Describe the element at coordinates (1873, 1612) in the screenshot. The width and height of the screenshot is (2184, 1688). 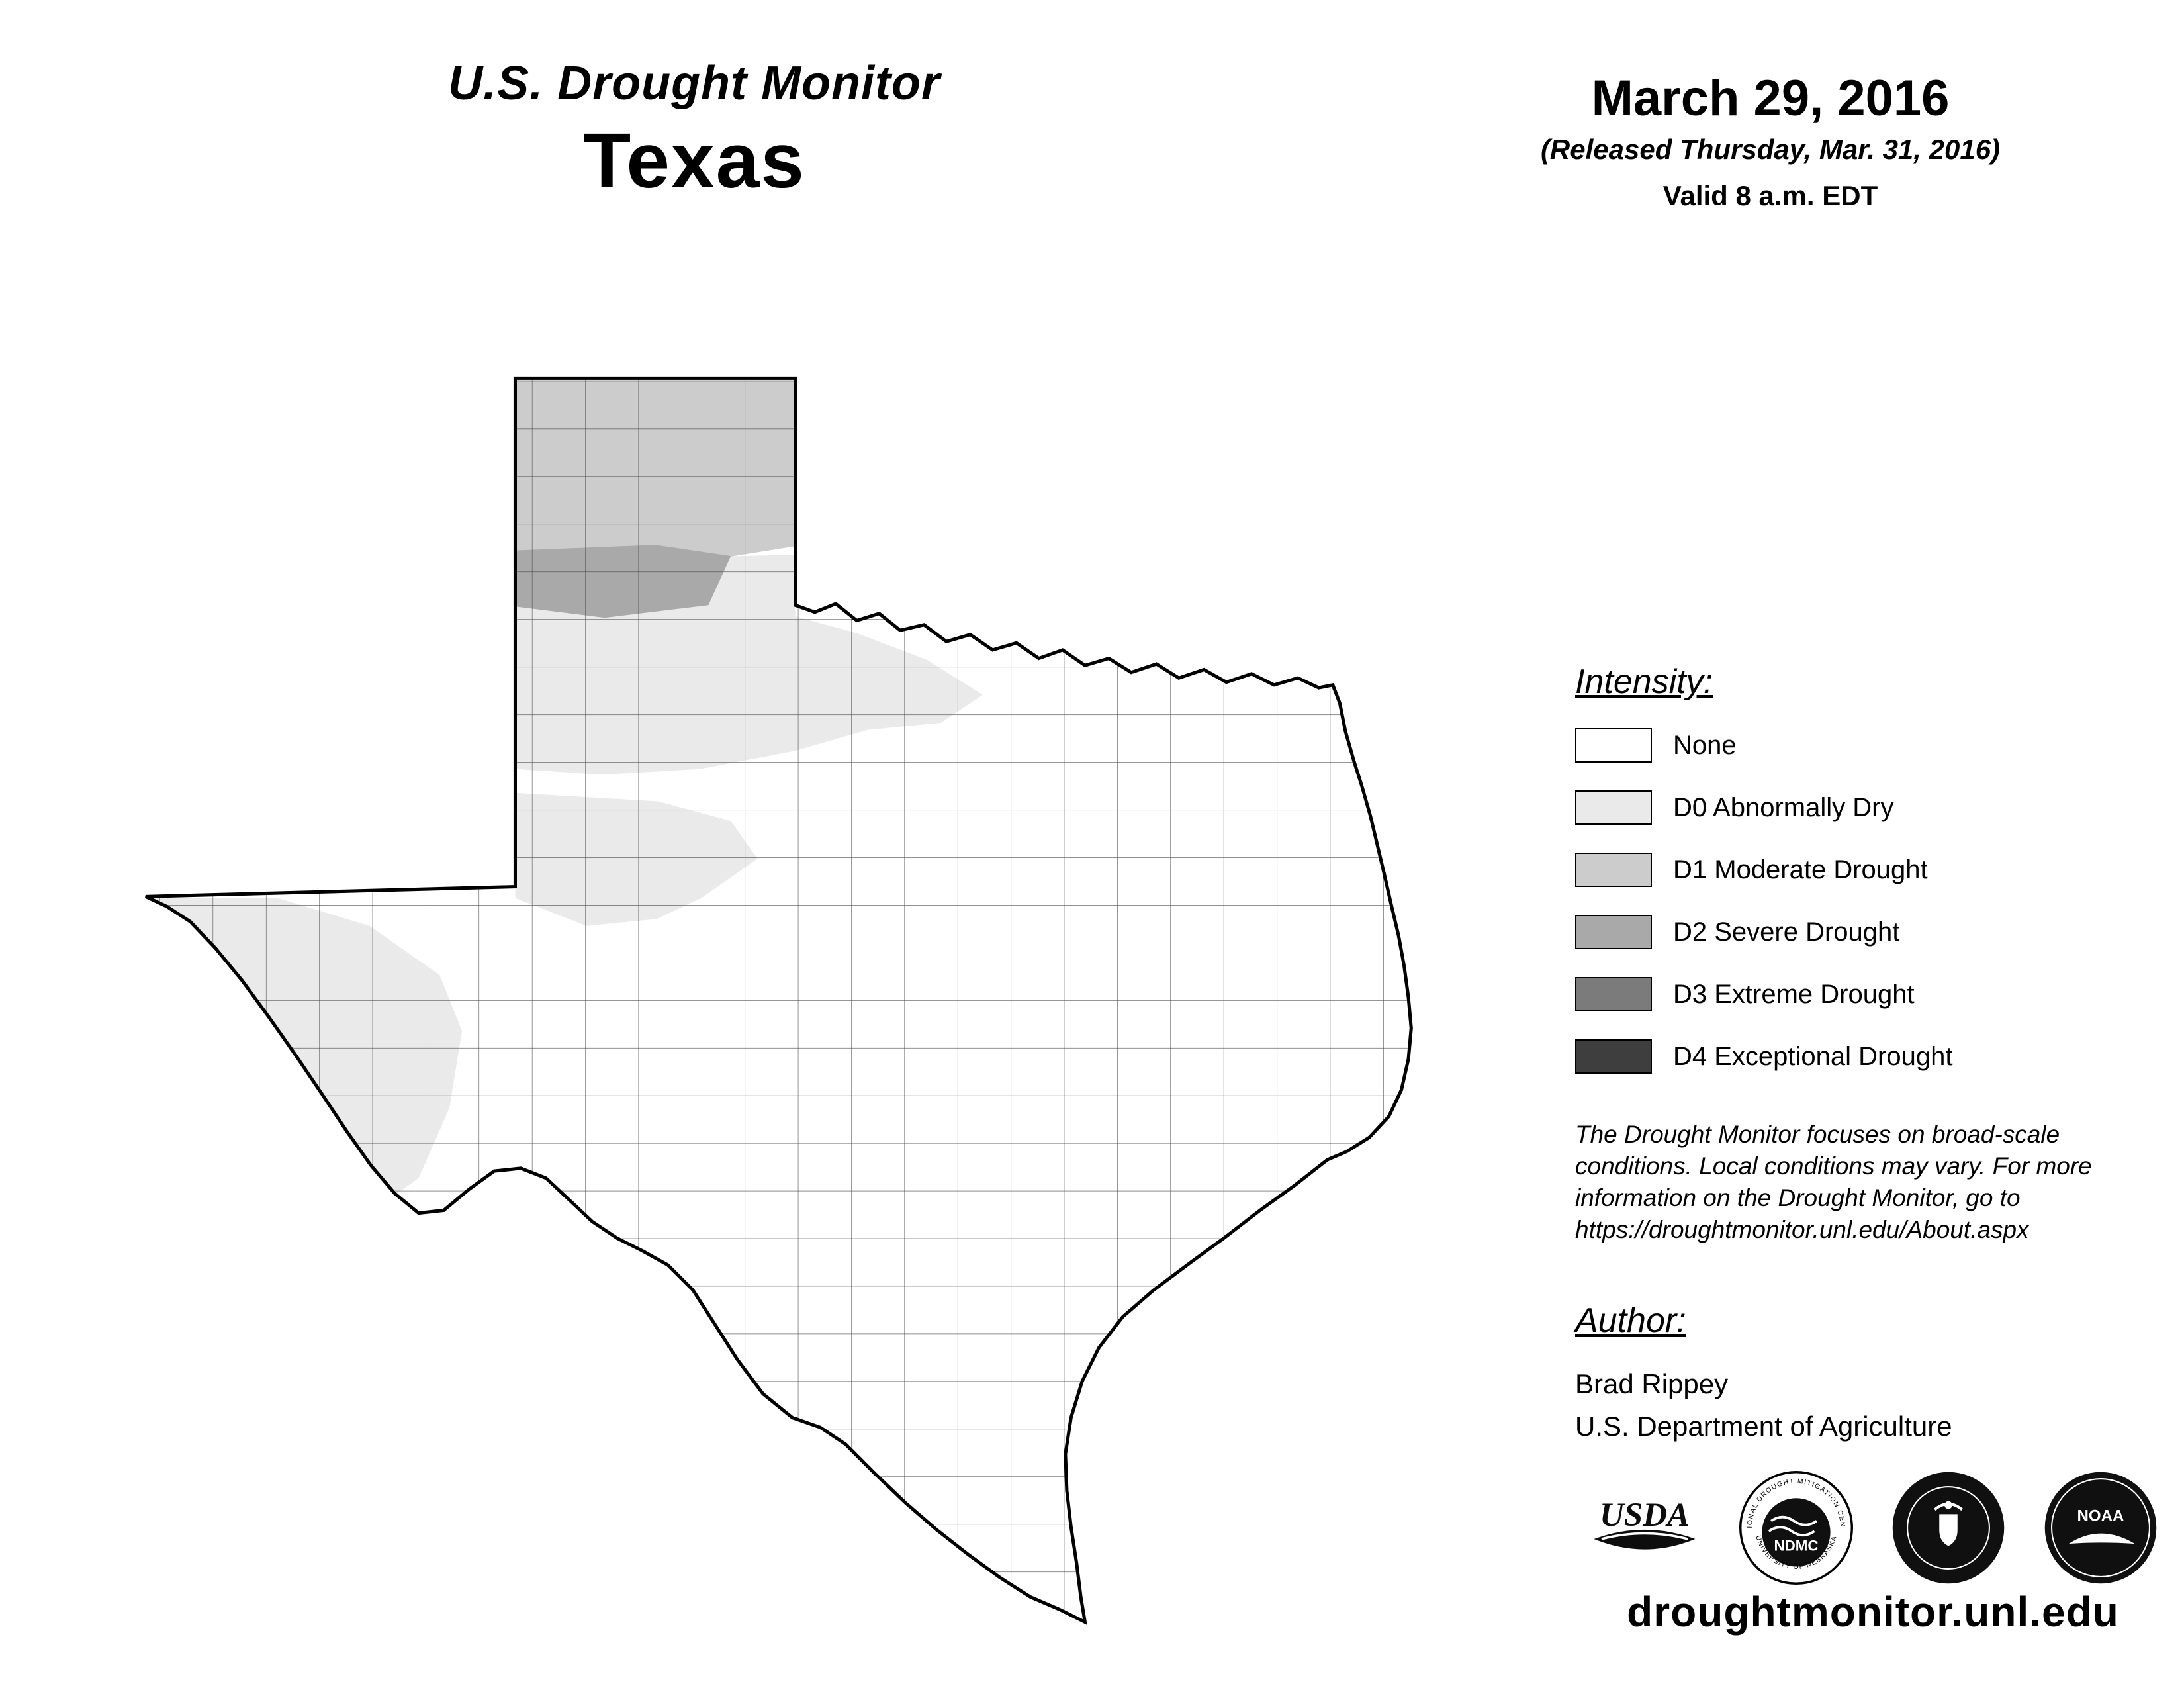
I see `footer-url: droughtmonitor.unl.edu` at that location.